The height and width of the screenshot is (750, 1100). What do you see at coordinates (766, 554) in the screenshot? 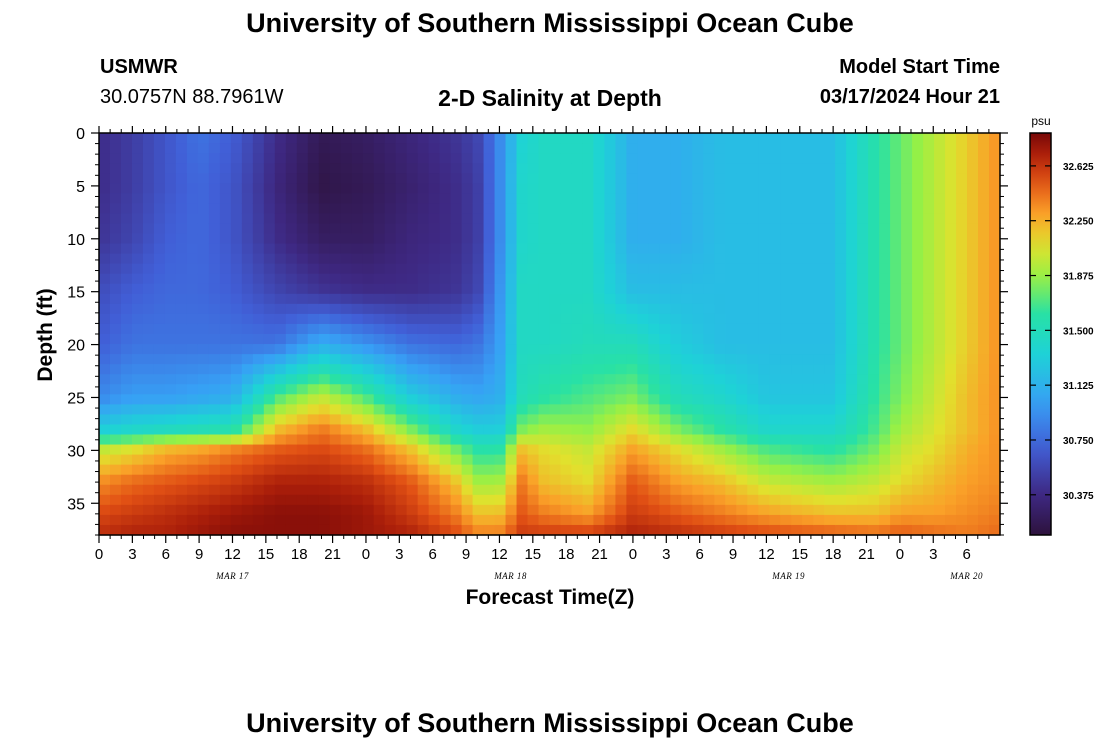
I see `x-tick-label: 12` at bounding box center [766, 554].